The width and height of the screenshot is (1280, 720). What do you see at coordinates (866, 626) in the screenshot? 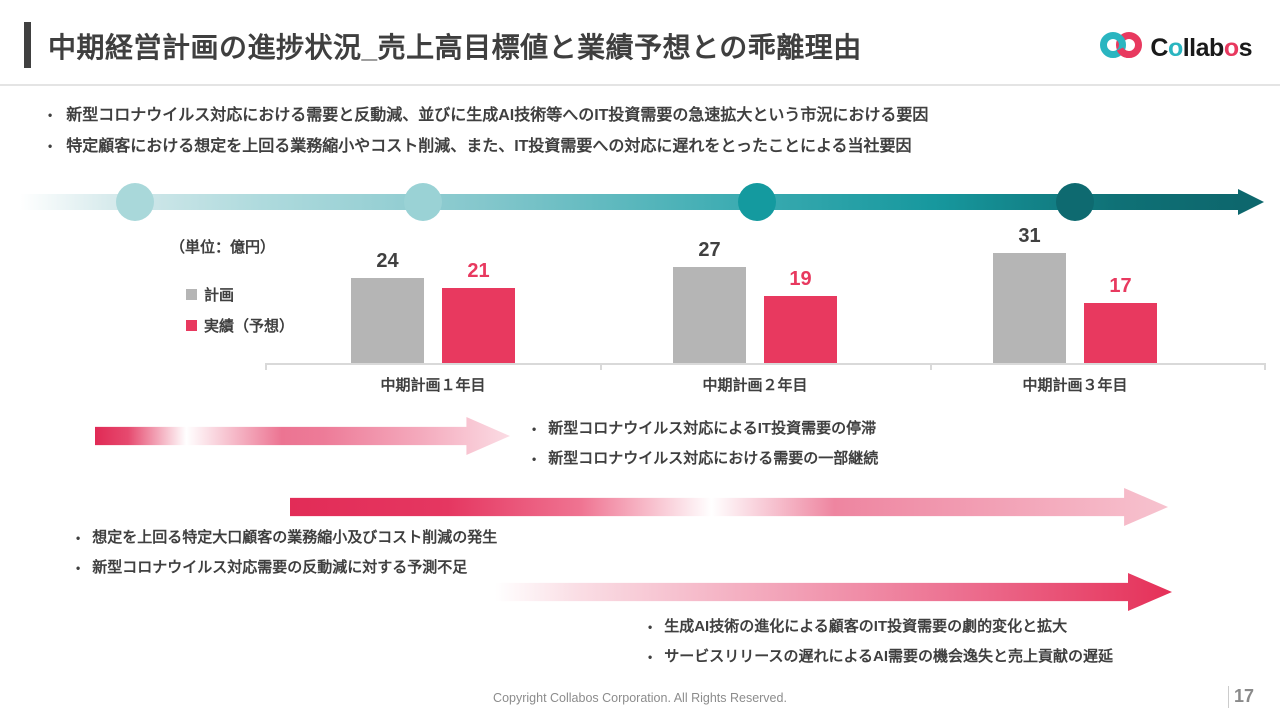
I see `bullet-text: 生成AI技術の進化による顧客のIT投資需要の劇的変化と拡大` at bounding box center [866, 626].